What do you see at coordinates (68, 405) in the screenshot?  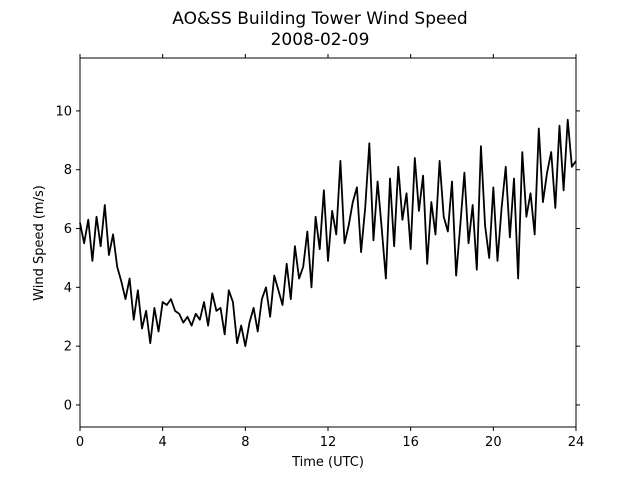 I see `y-tick-label: 0` at bounding box center [68, 405].